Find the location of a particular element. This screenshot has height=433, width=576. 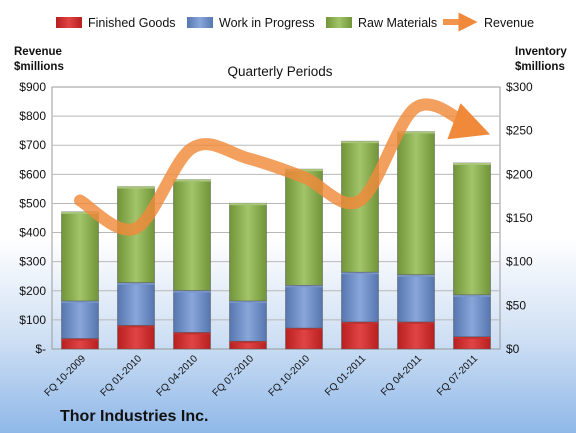

left-axis-title-line1: Revenue is located at coordinates (38, 52).